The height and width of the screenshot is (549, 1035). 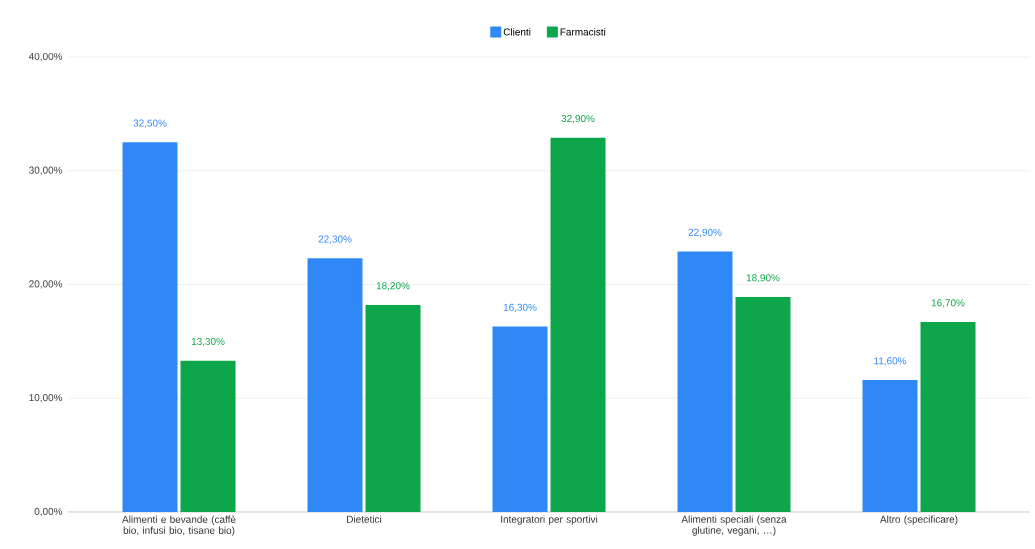 What do you see at coordinates (705, 232) in the screenshot?
I see `data-label: 22,90%` at bounding box center [705, 232].